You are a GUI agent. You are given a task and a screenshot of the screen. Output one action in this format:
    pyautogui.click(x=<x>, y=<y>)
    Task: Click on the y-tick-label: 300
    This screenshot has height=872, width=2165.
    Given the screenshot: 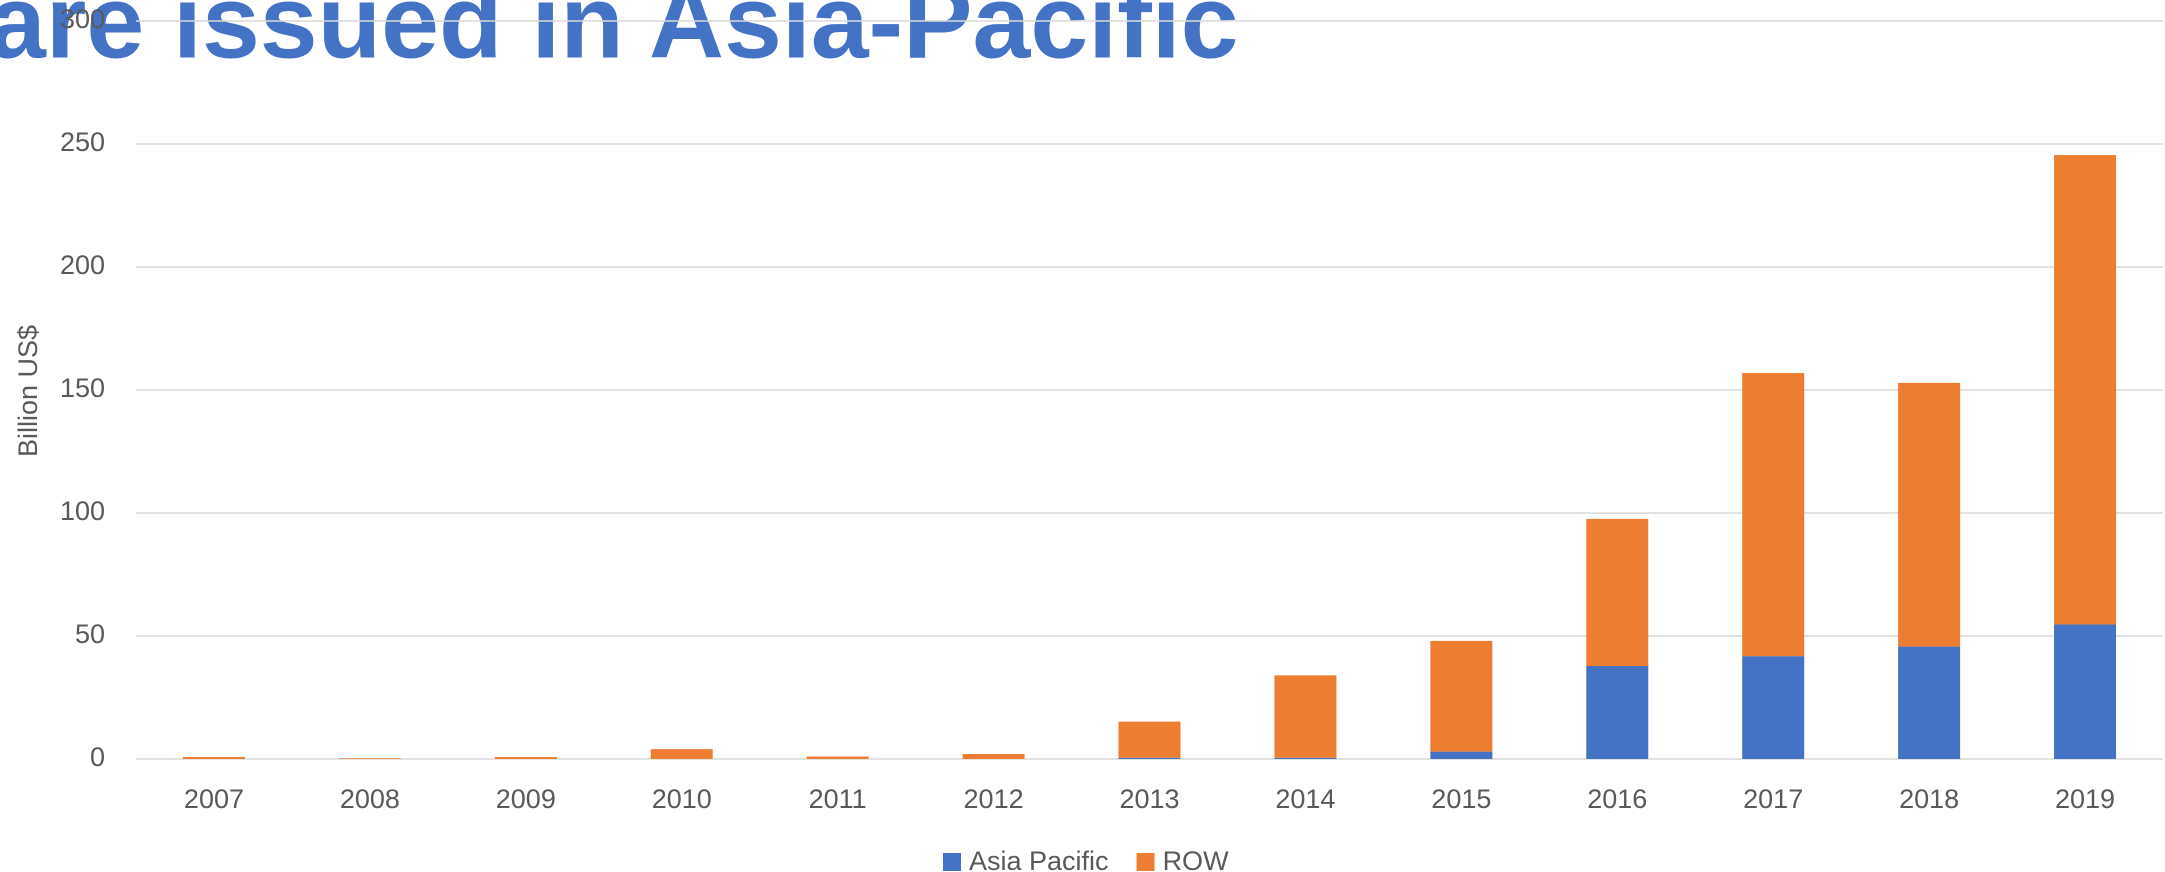 What is the action you would take?
    pyautogui.click(x=82, y=19)
    